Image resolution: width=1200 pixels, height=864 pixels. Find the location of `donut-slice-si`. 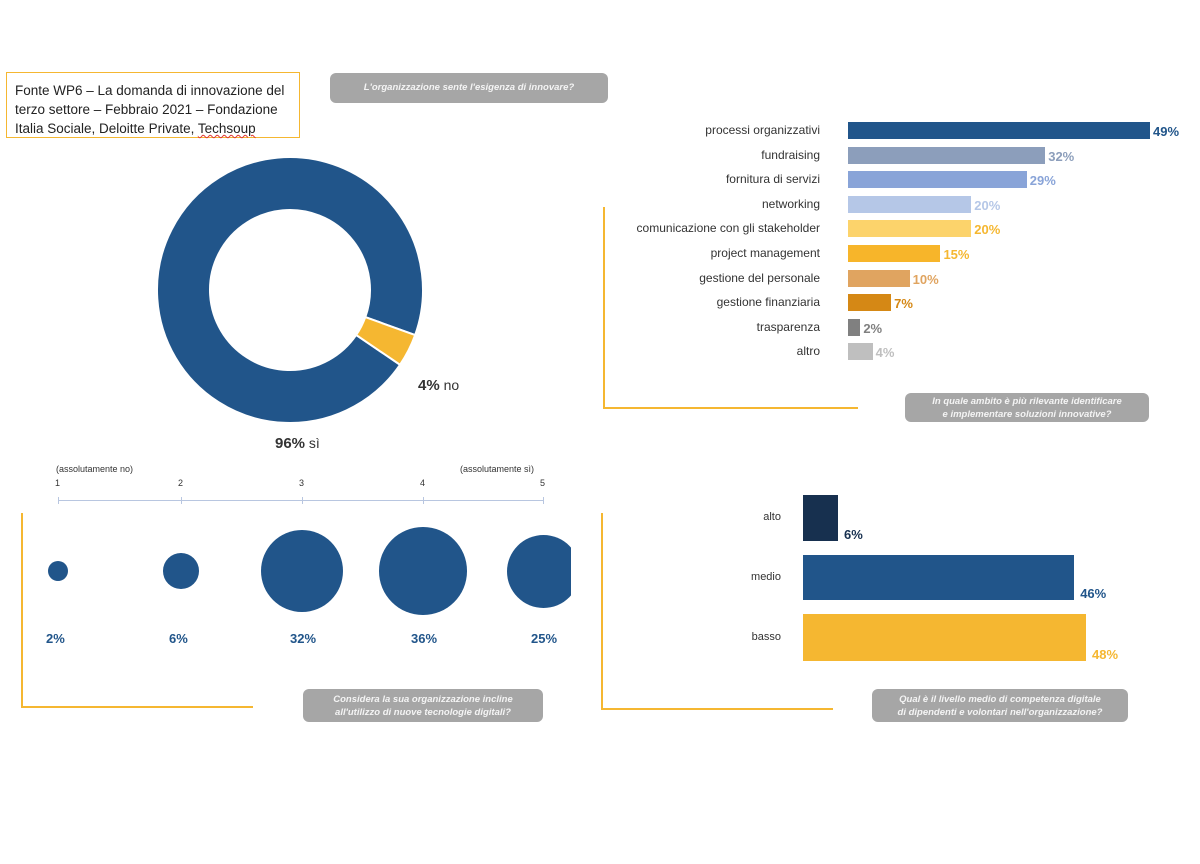

donut-slice-si is located at coordinates (290, 290).